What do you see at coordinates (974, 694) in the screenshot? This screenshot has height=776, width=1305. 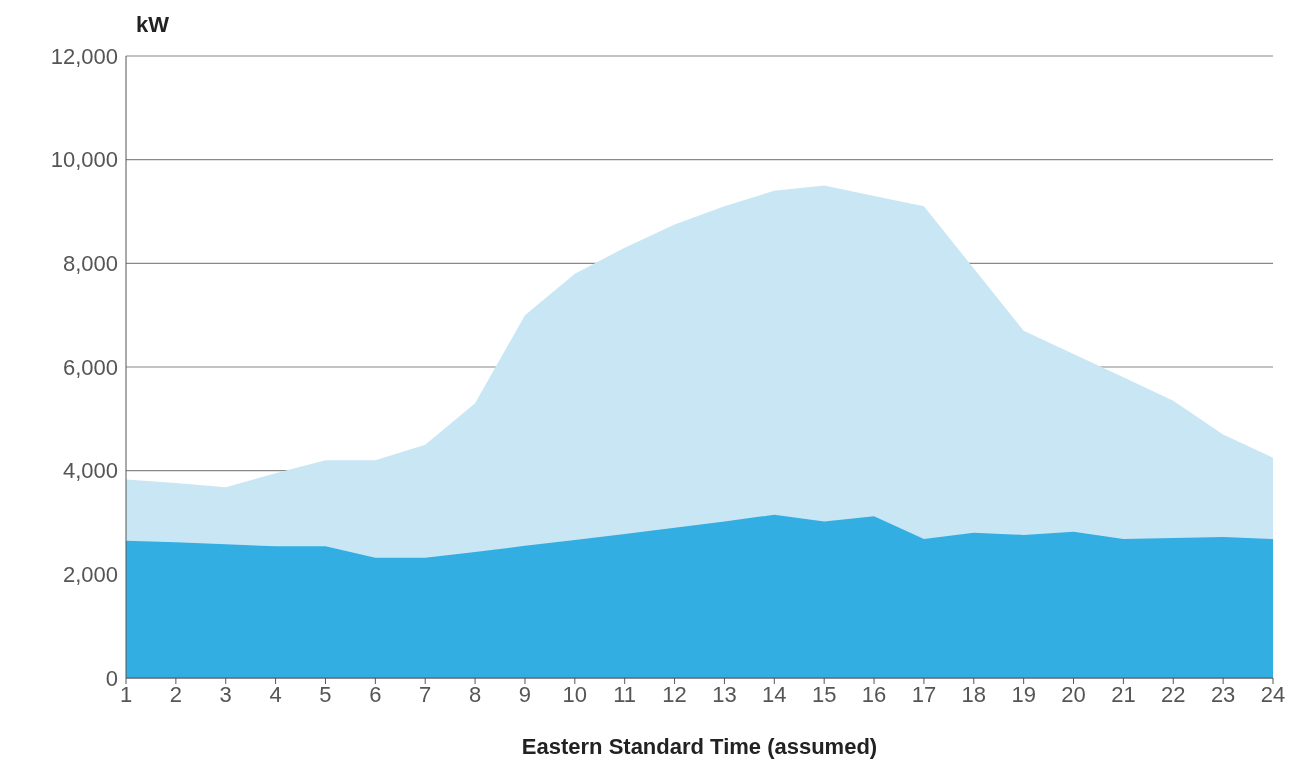 I see `x-tick-label: 18` at bounding box center [974, 694].